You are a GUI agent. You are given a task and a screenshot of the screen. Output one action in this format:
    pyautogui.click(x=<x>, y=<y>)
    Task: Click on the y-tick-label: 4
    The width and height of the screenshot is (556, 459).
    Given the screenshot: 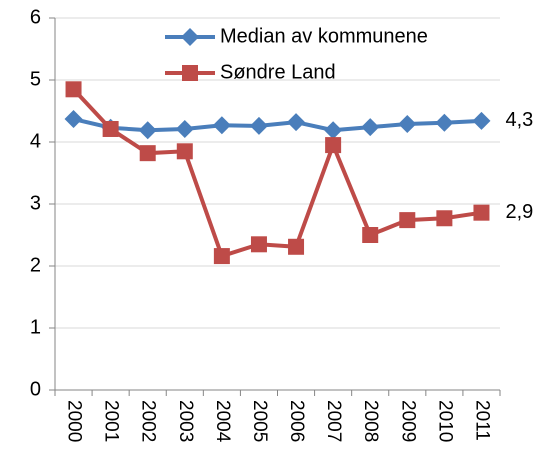 What is the action you would take?
    pyautogui.click(x=35, y=141)
    